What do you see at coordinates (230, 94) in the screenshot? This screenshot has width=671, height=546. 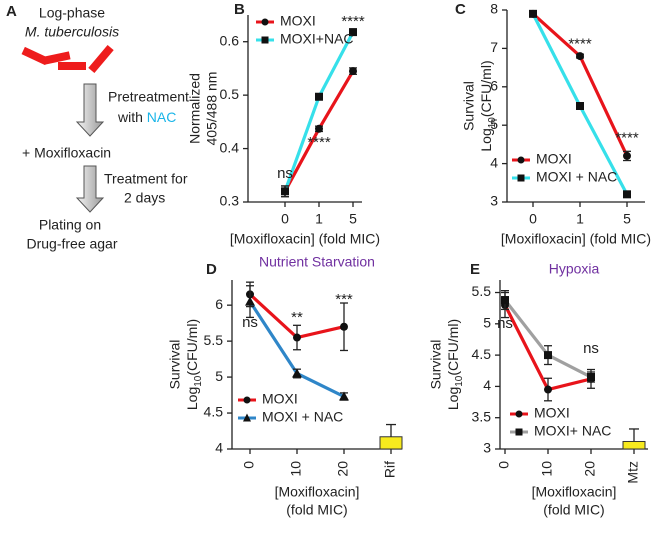 I see `y-tick-label: 0.5` at bounding box center [230, 94].